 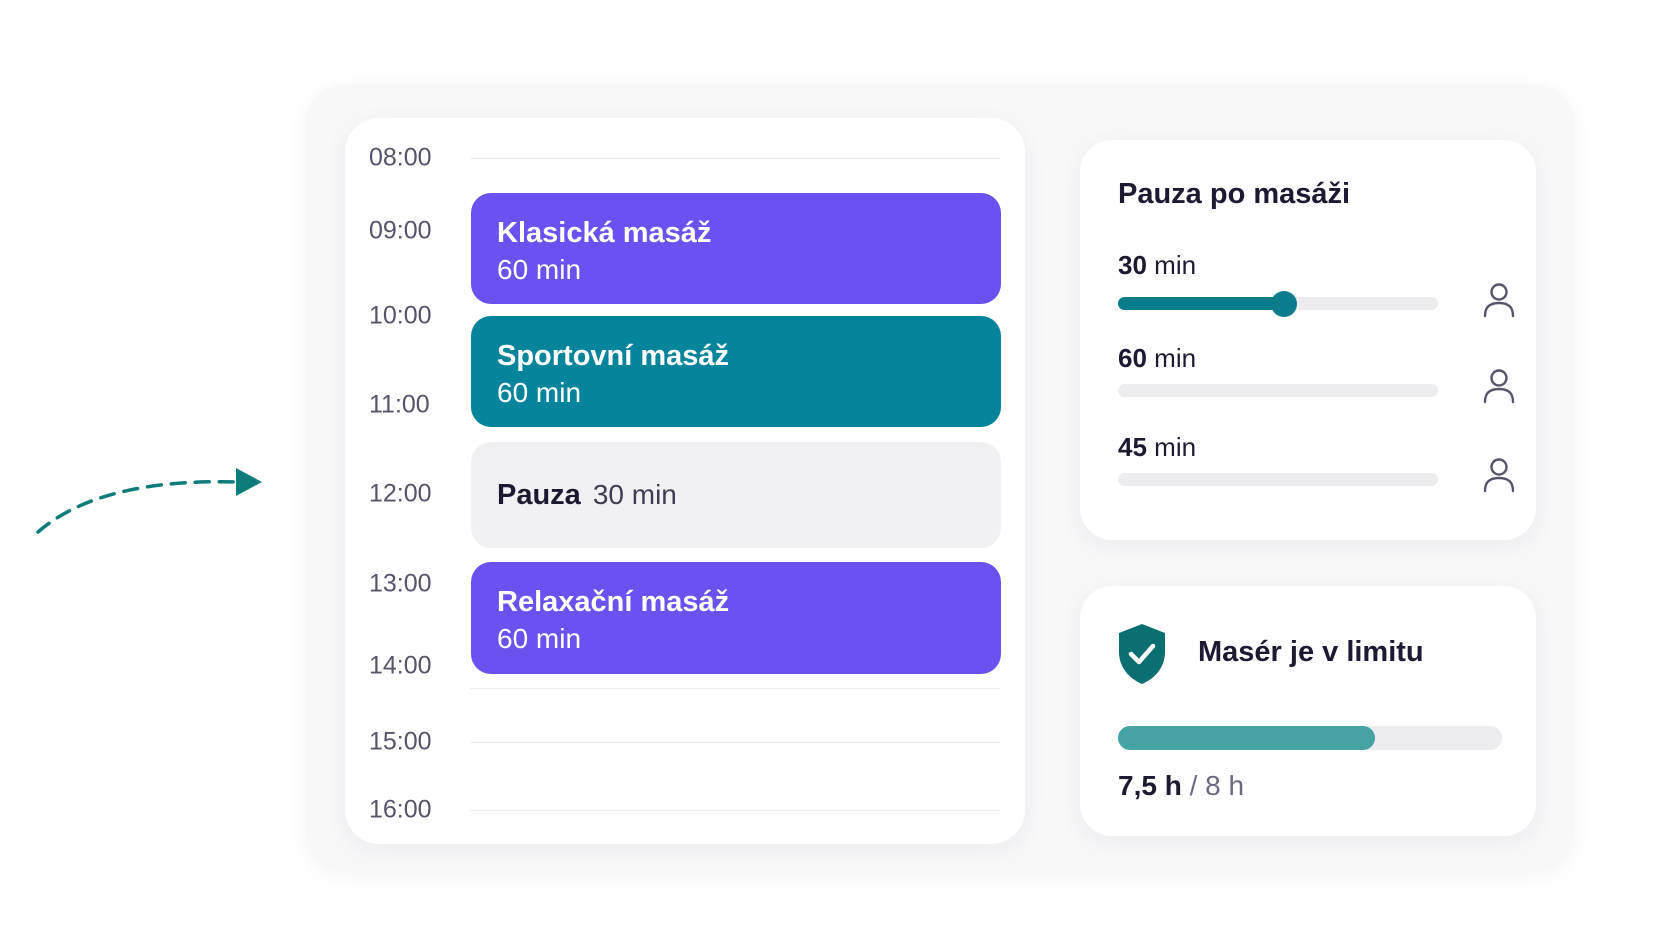 What do you see at coordinates (149, 501) in the screenshot?
I see `dashed-arrow-icon` at bounding box center [149, 501].